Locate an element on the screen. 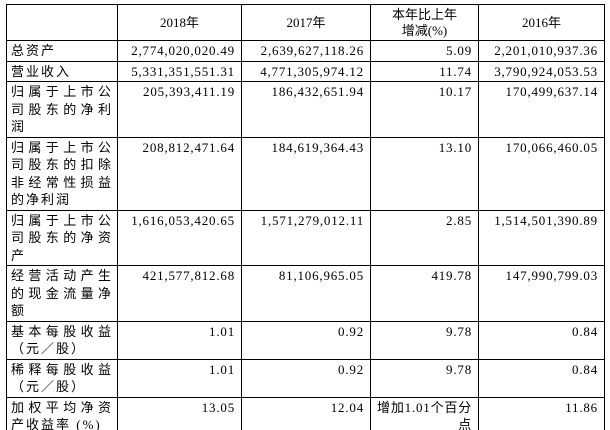 This screenshot has height=430, width=610. value-2017: 4,771,305,974.12 is located at coordinates (306, 71).